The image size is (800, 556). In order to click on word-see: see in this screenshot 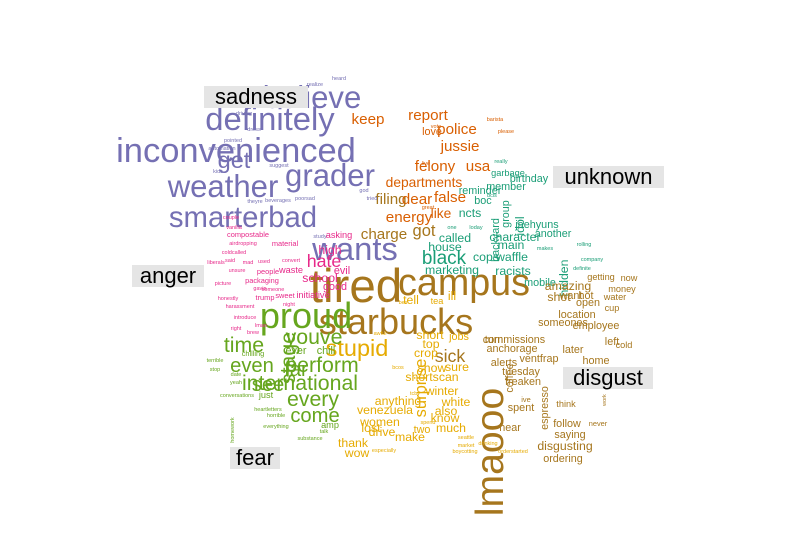, I will do `click(268, 385)`.